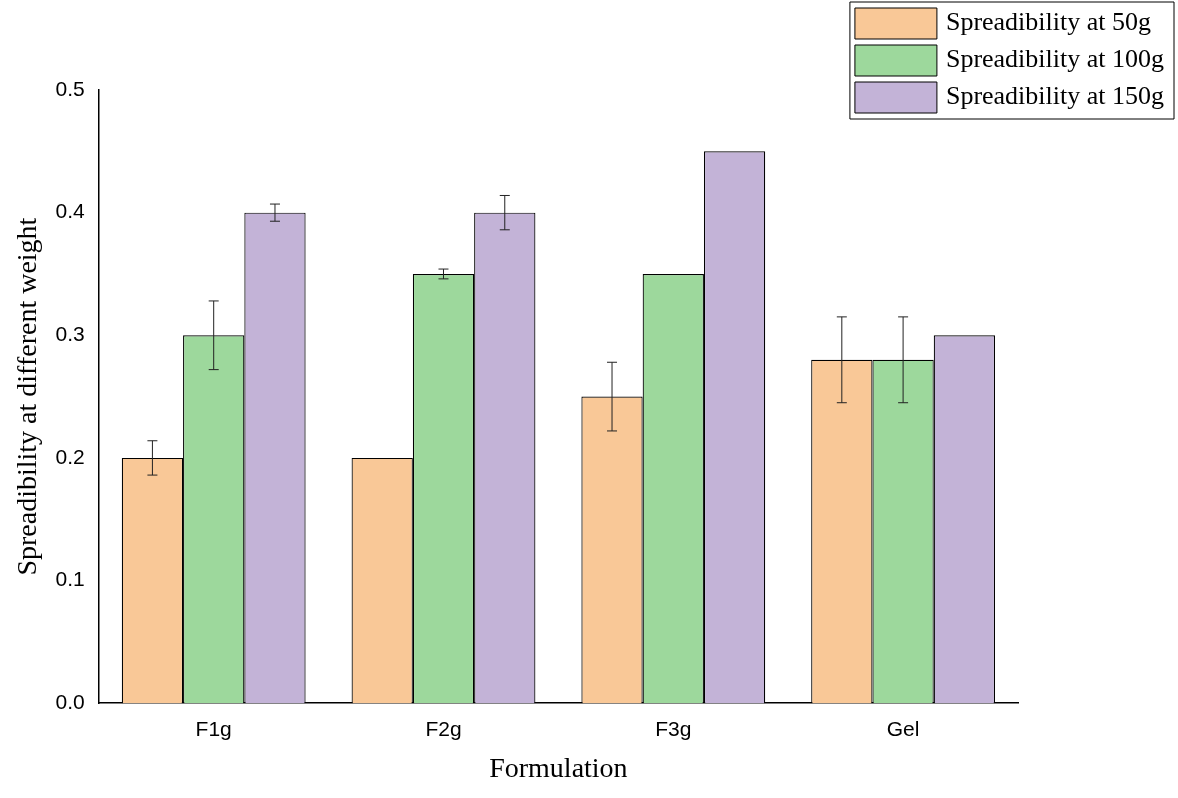  I want to click on y-tick-label: 0.5, so click(70, 88).